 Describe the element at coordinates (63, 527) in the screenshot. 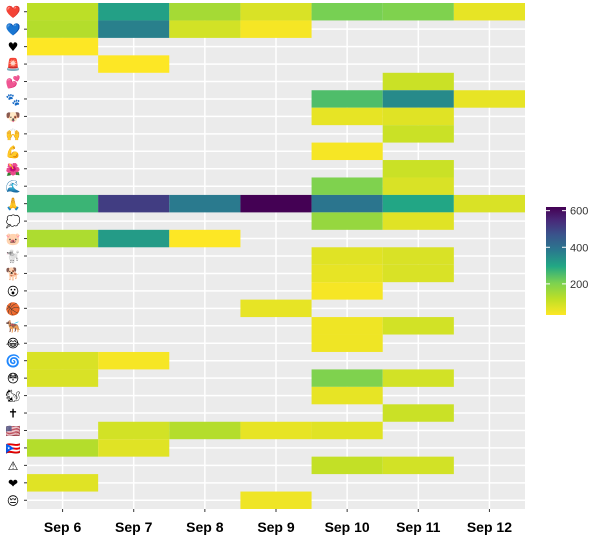

I see `x-tick-label: Sep 6` at that location.